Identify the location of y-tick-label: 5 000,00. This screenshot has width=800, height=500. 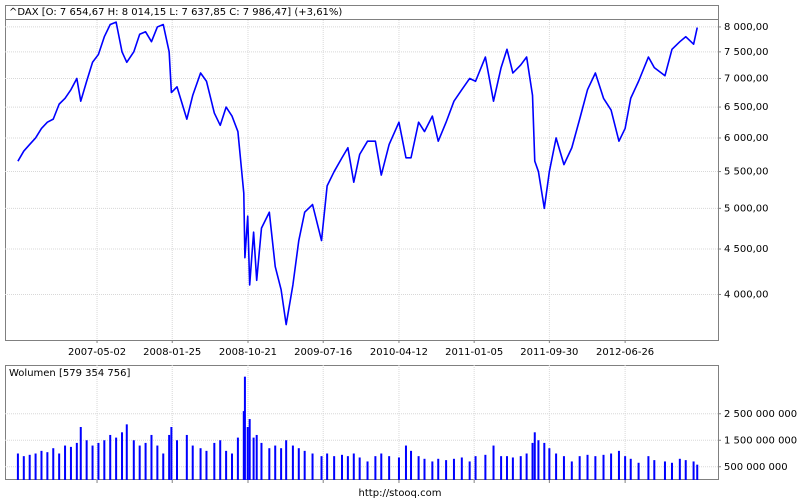
(746, 208).